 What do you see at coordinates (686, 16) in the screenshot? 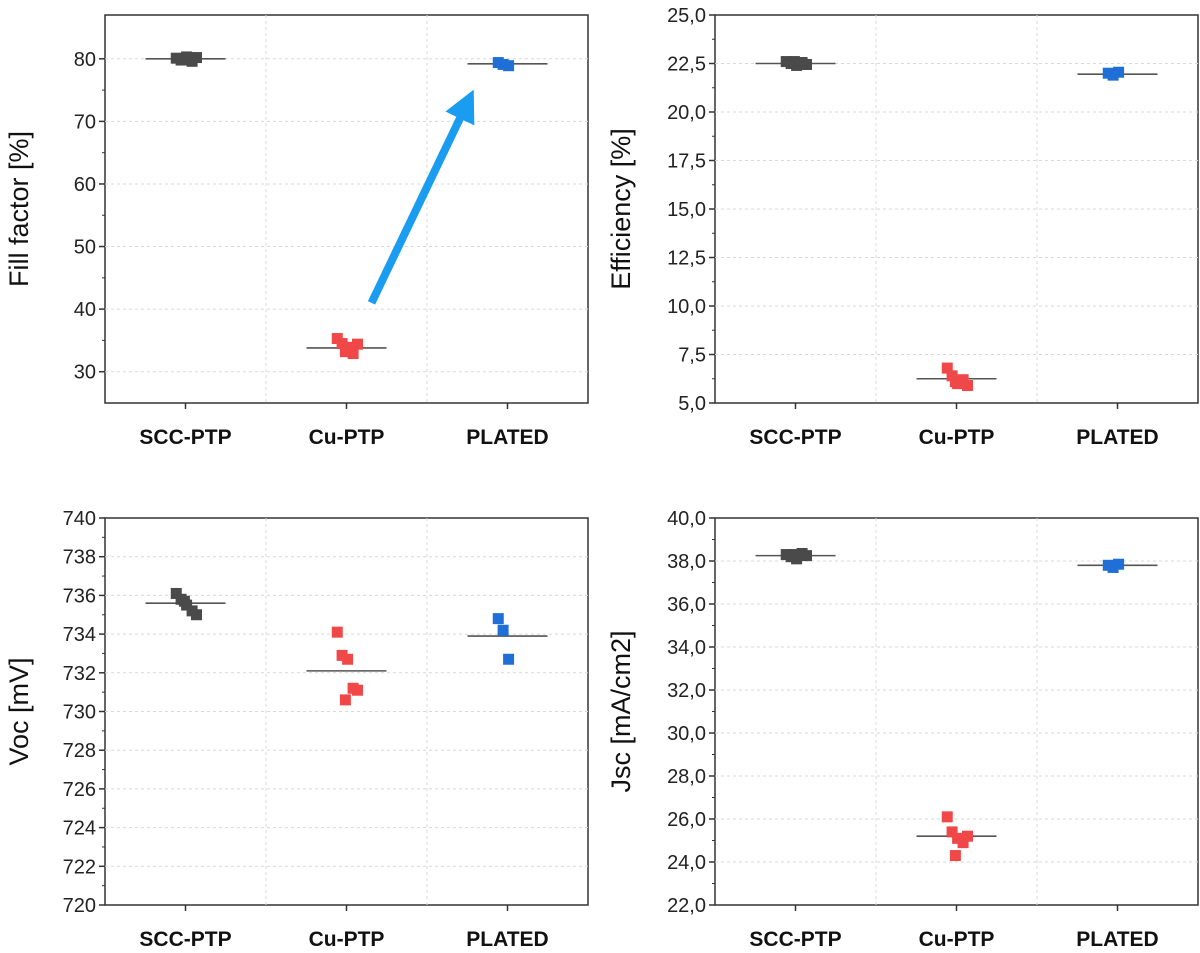
I see `y-tick-label: 25,0` at bounding box center [686, 16].